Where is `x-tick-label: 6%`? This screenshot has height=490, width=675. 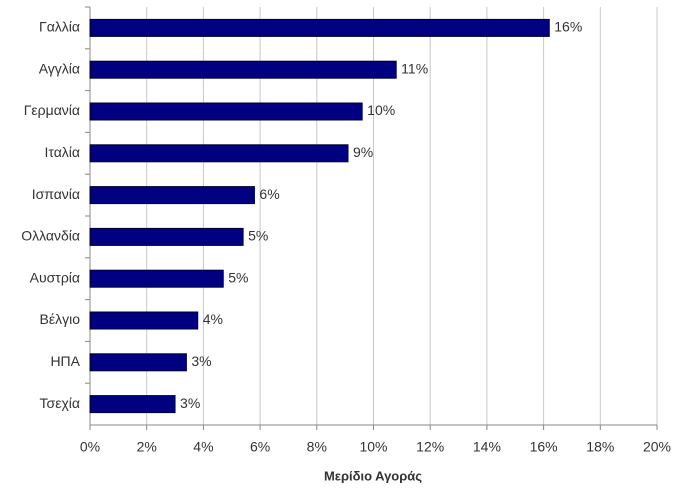 x-tick-label: 6% is located at coordinates (260, 447).